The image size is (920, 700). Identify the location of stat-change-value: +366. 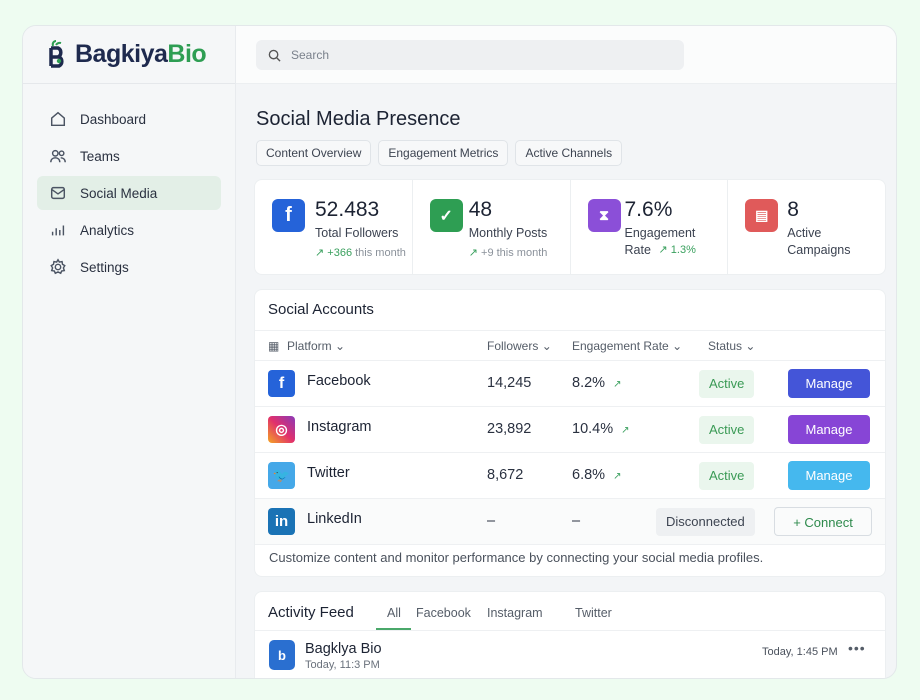
(340, 253).